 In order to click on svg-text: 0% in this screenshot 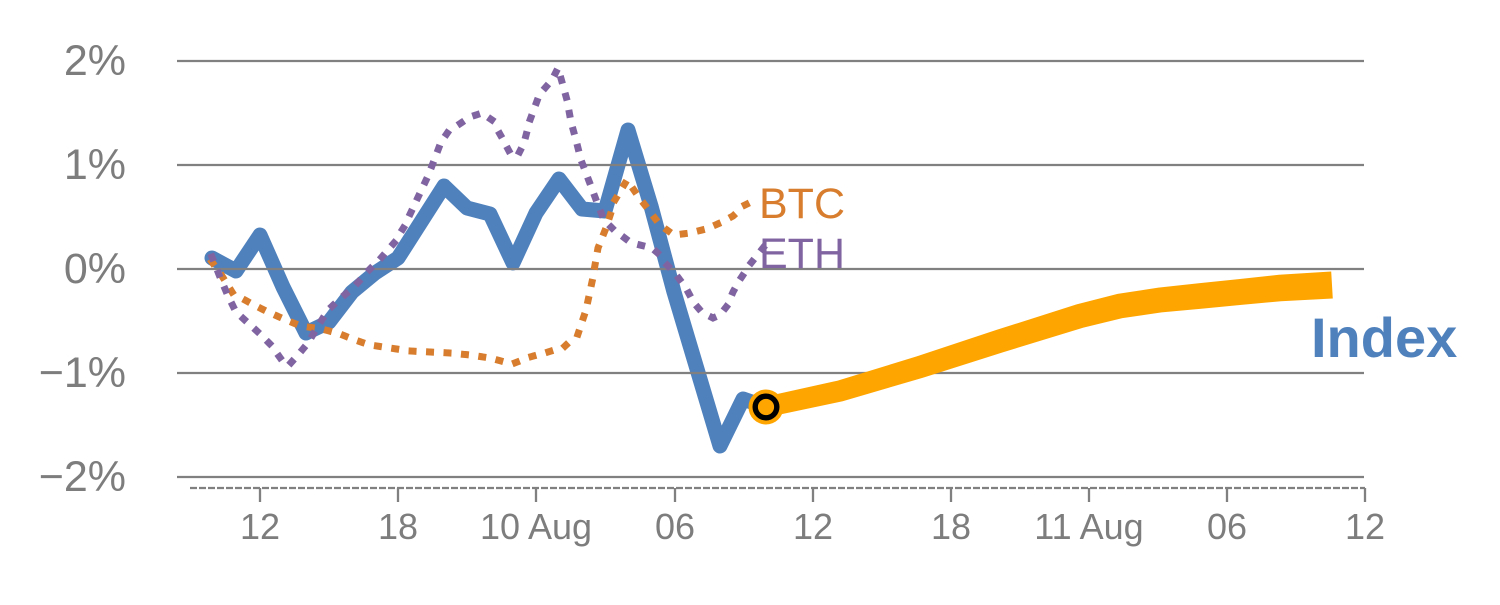, I will do `click(95, 269)`.